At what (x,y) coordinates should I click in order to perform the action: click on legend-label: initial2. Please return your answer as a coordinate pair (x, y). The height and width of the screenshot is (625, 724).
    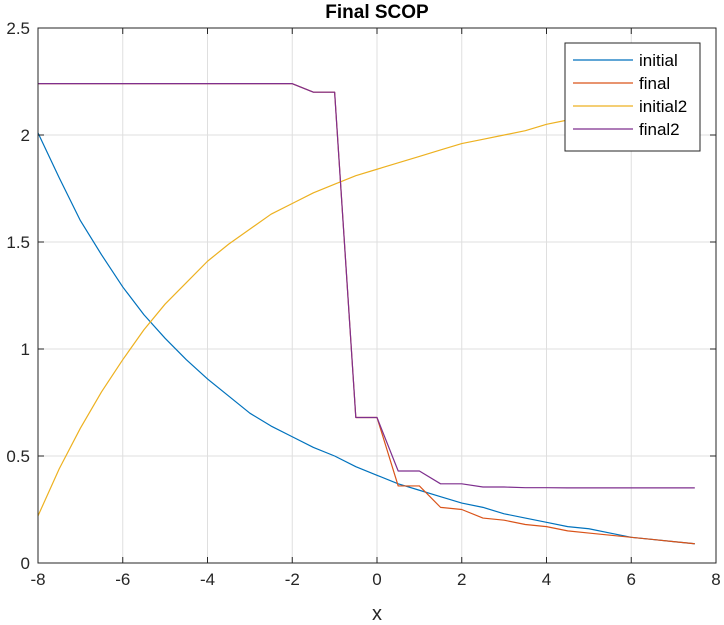
    Looking at the image, I should click on (663, 106).